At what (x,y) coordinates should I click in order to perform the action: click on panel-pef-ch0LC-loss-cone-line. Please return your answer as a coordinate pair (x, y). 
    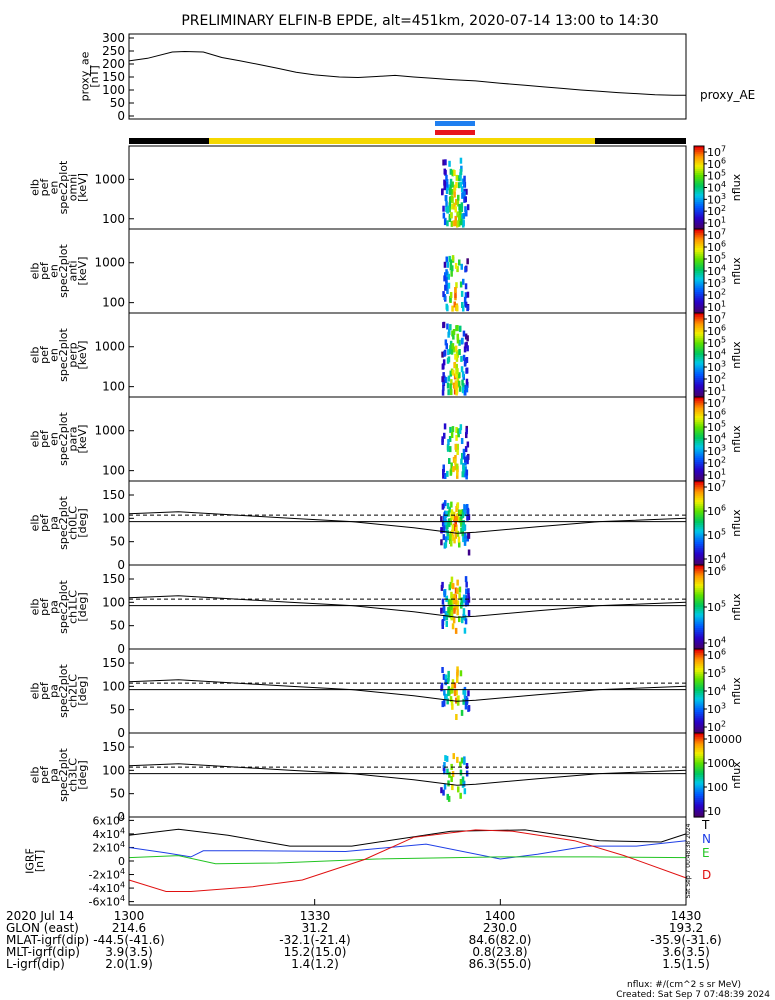
    Looking at the image, I should click on (407, 522).